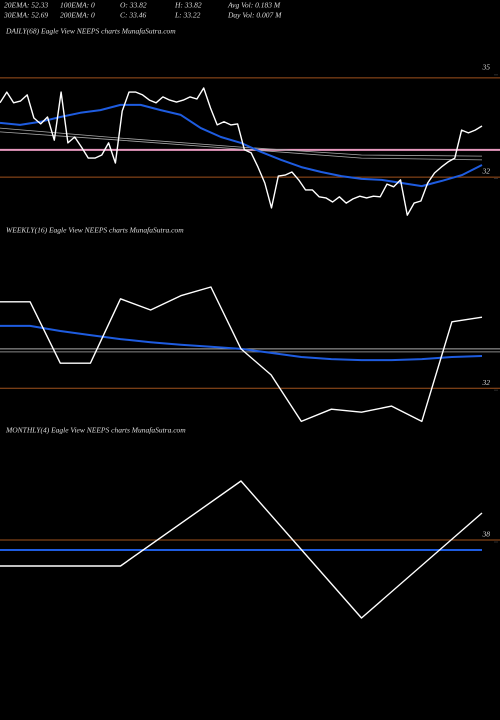 The width and height of the screenshot is (500, 720). What do you see at coordinates (26, 5) in the screenshot?
I see `header-stat: 20EMA: 52.33` at bounding box center [26, 5].